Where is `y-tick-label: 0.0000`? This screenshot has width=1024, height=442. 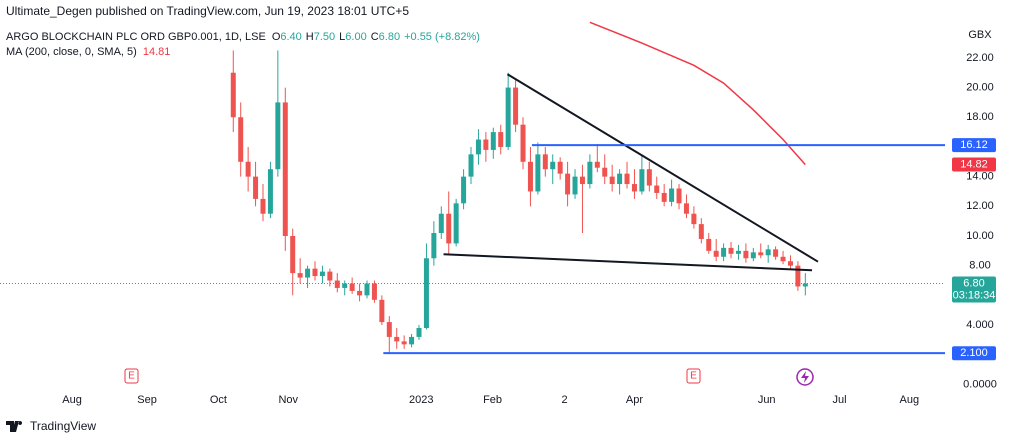 y-tick-label: 0.0000 is located at coordinates (980, 384).